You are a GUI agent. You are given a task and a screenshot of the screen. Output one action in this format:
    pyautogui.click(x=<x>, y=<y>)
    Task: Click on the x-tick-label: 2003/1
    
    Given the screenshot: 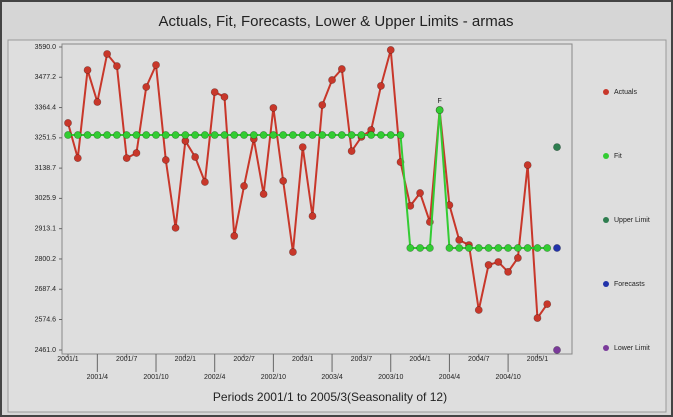 What is the action you would take?
    pyautogui.click(x=303, y=359)
    